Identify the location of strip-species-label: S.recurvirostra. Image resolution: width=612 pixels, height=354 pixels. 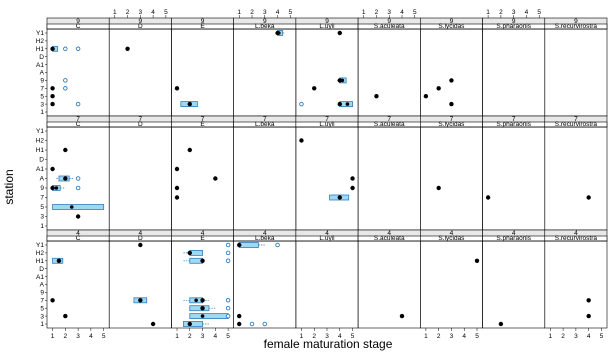
(576, 26).